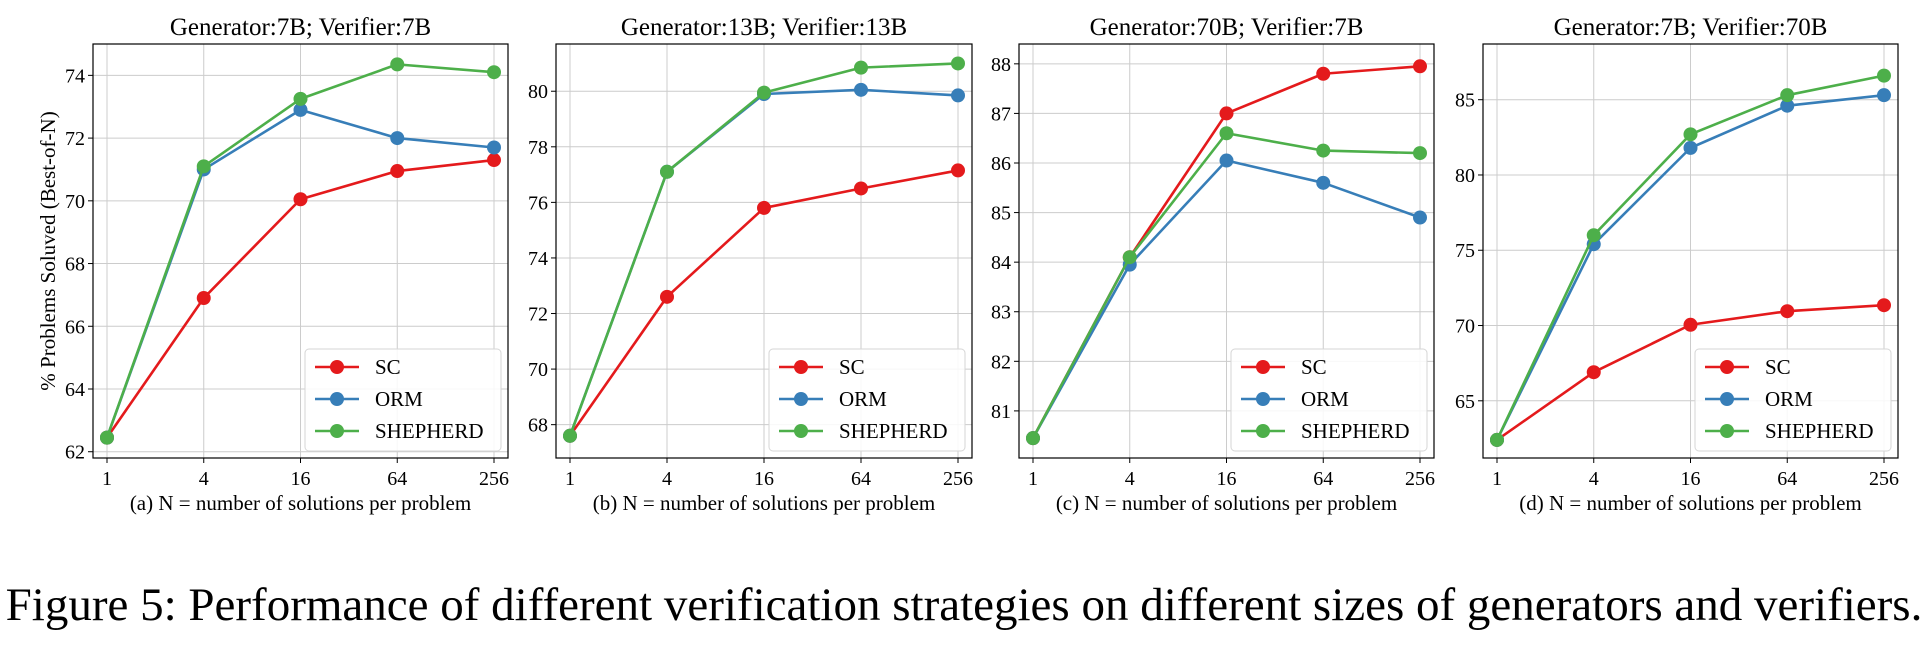 The height and width of the screenshot is (660, 1928). What do you see at coordinates (1465, 327) in the screenshot?
I see `y-tick-label: 70` at bounding box center [1465, 327].